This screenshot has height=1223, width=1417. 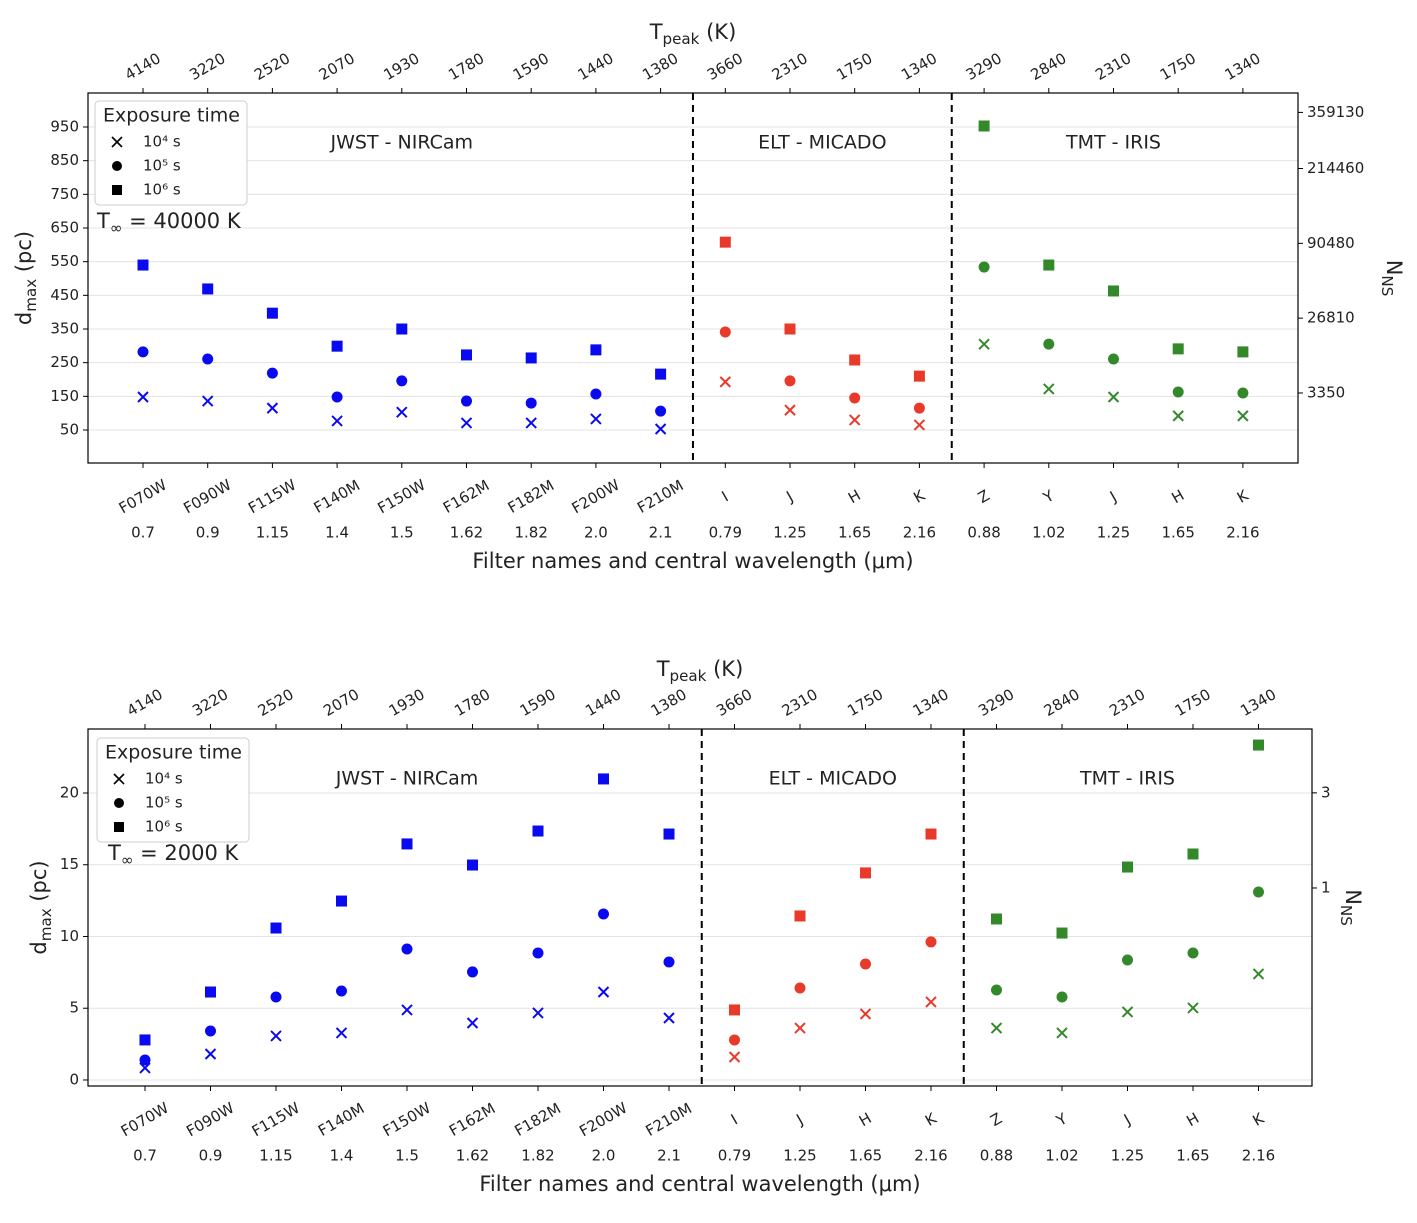 What do you see at coordinates (145, 1120) in the screenshot?
I see `filter-label: F070W` at bounding box center [145, 1120].